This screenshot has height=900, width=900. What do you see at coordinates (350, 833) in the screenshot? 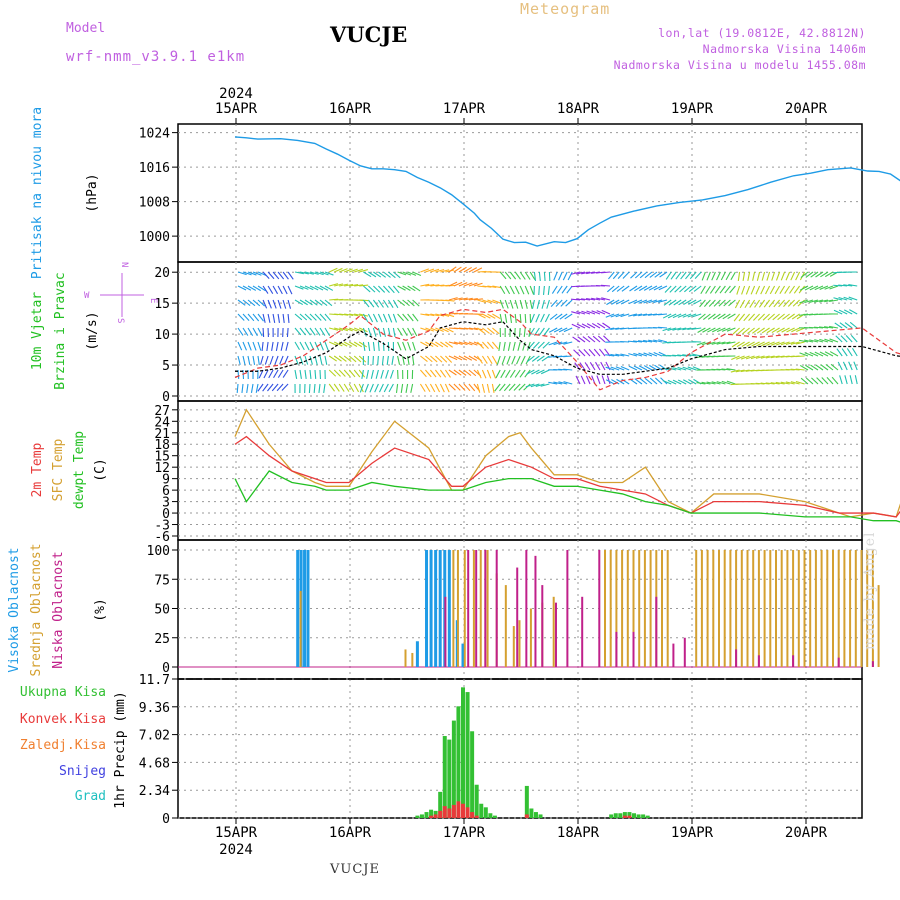
I see `x-tick-label-bottom: 16APR` at bounding box center [350, 833].